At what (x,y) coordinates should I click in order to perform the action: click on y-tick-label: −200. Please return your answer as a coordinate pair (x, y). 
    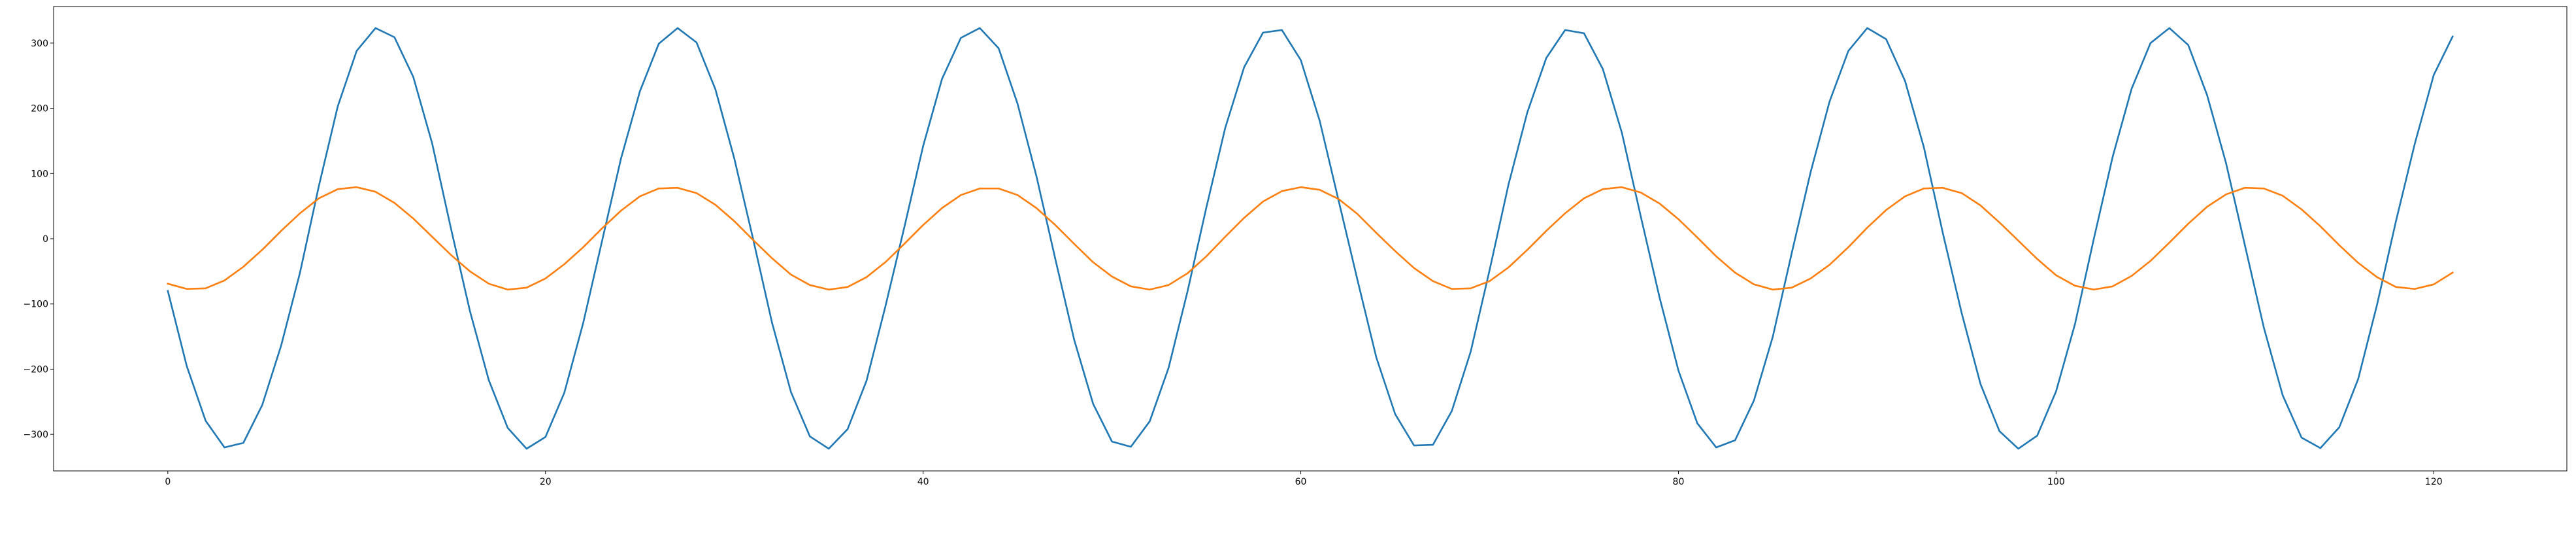
    Looking at the image, I should click on (36, 369).